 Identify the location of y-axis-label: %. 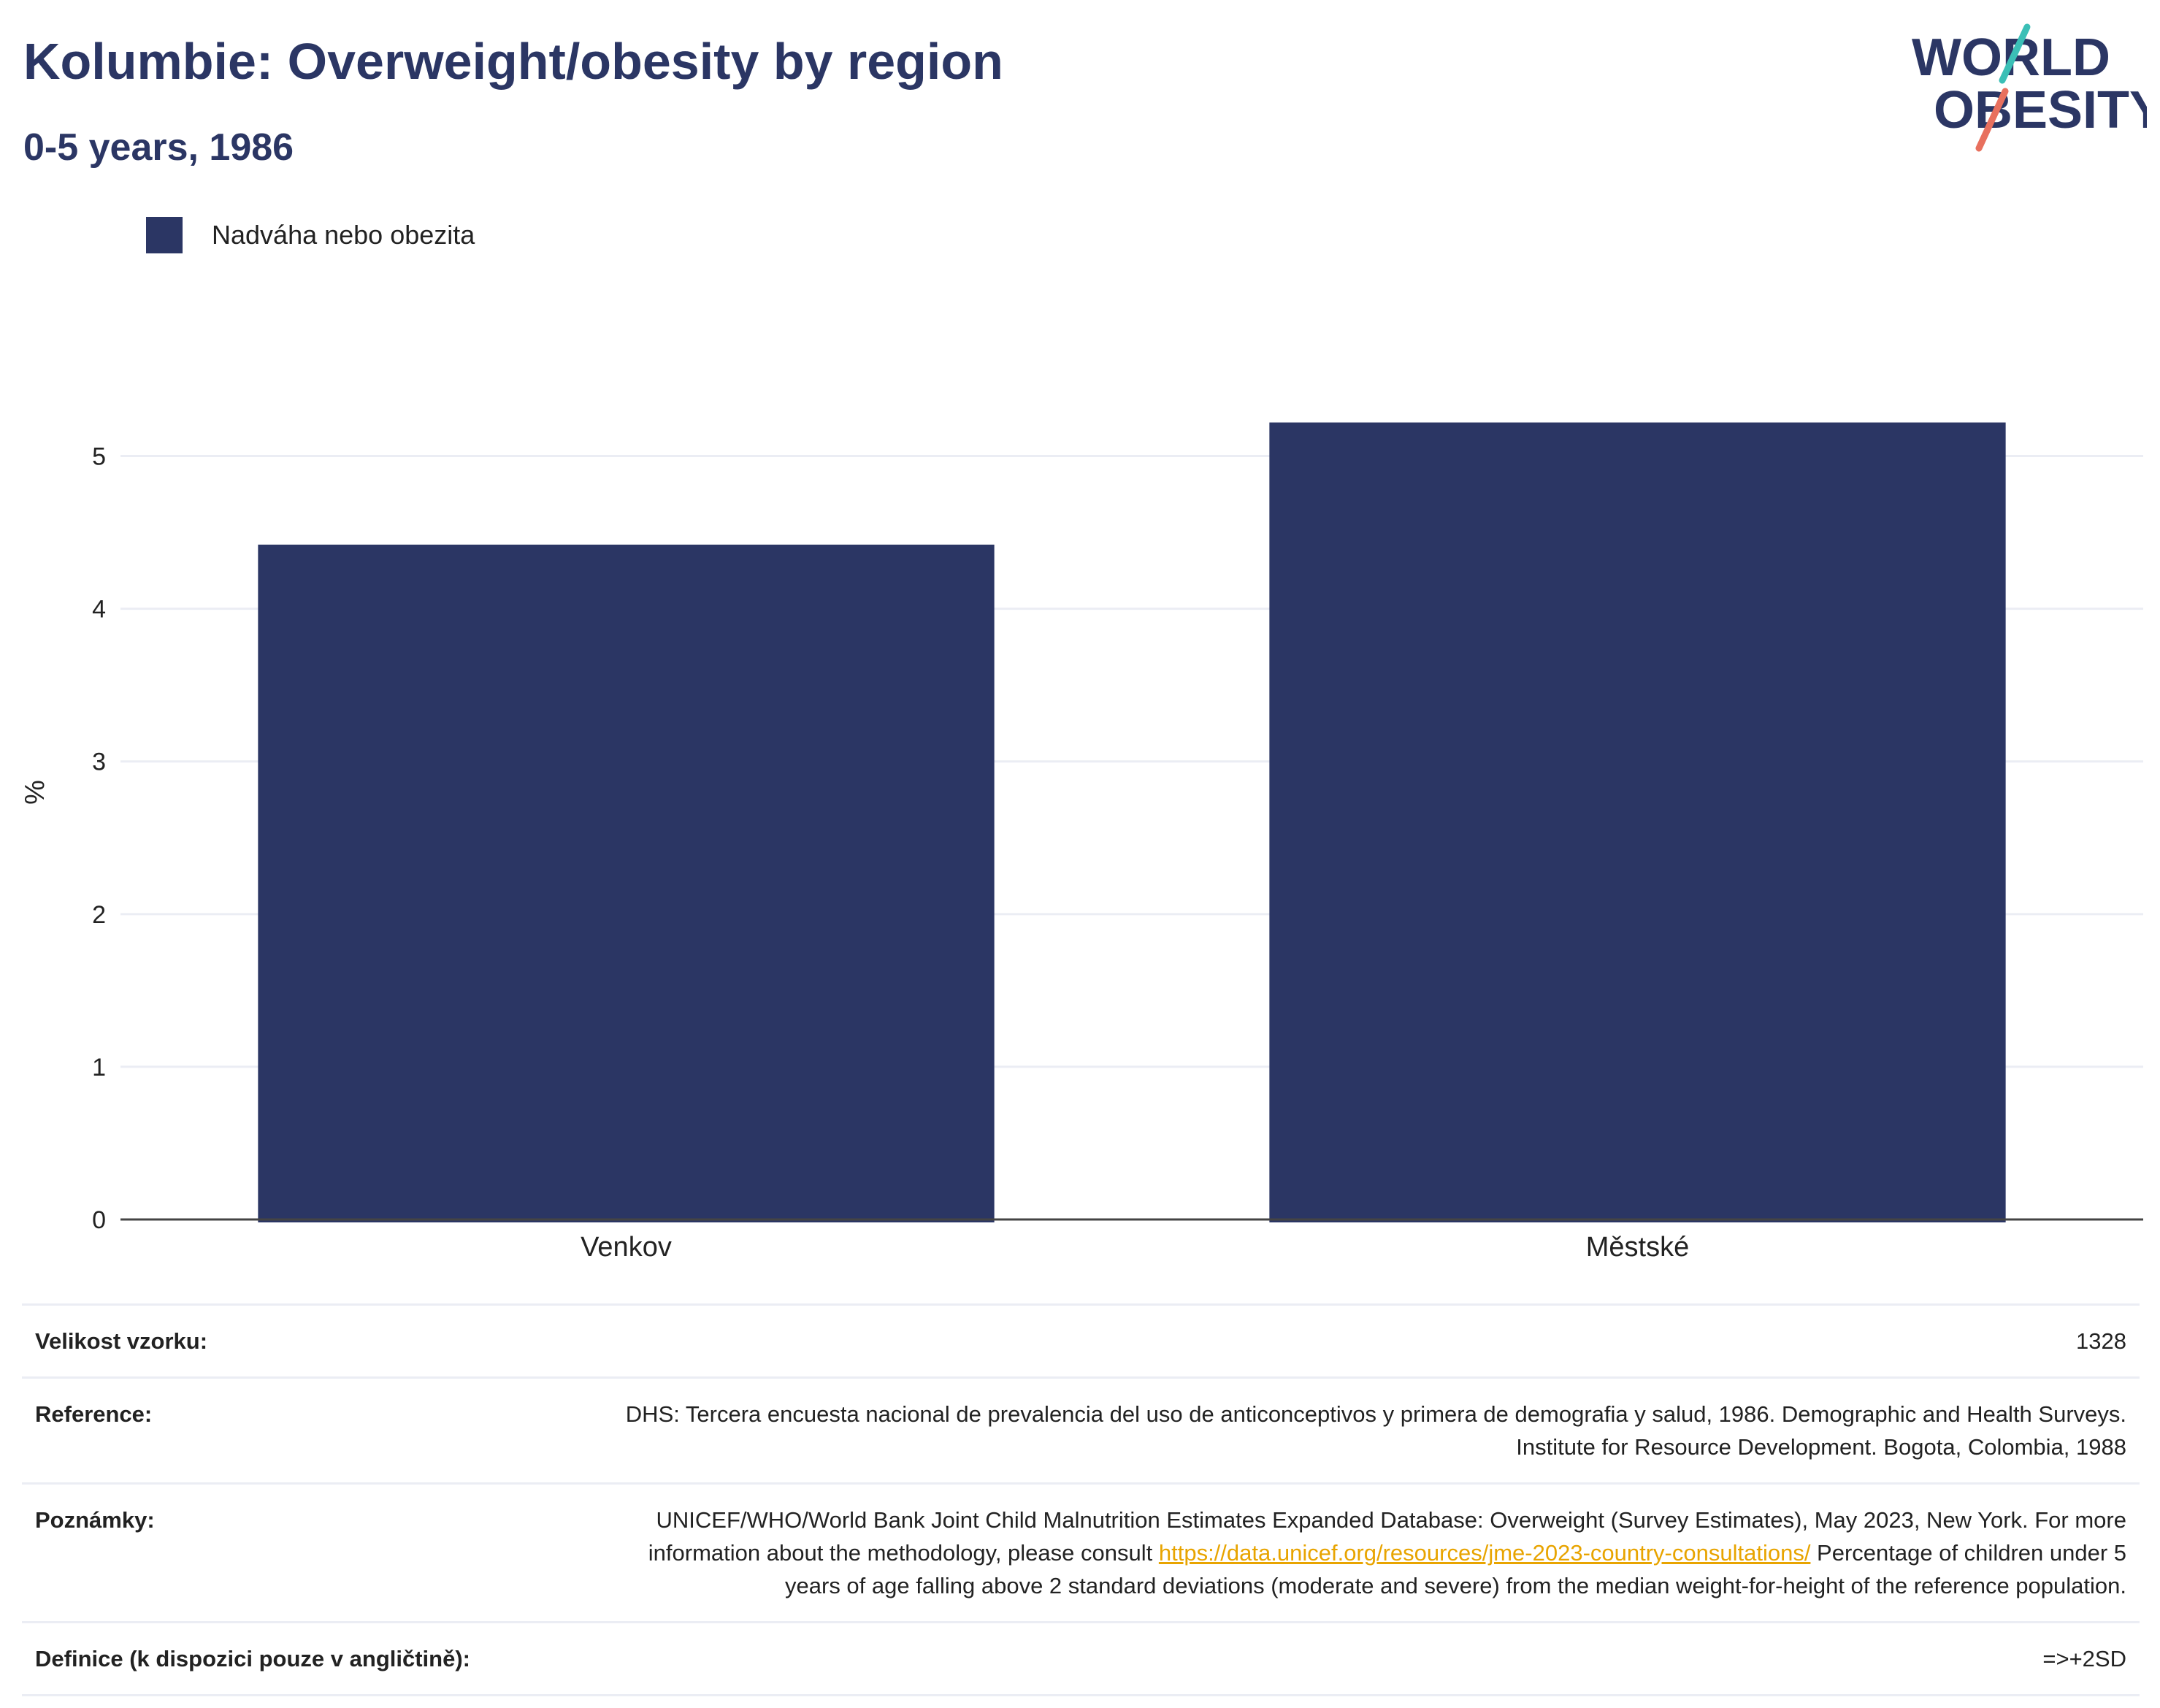
(35, 792).